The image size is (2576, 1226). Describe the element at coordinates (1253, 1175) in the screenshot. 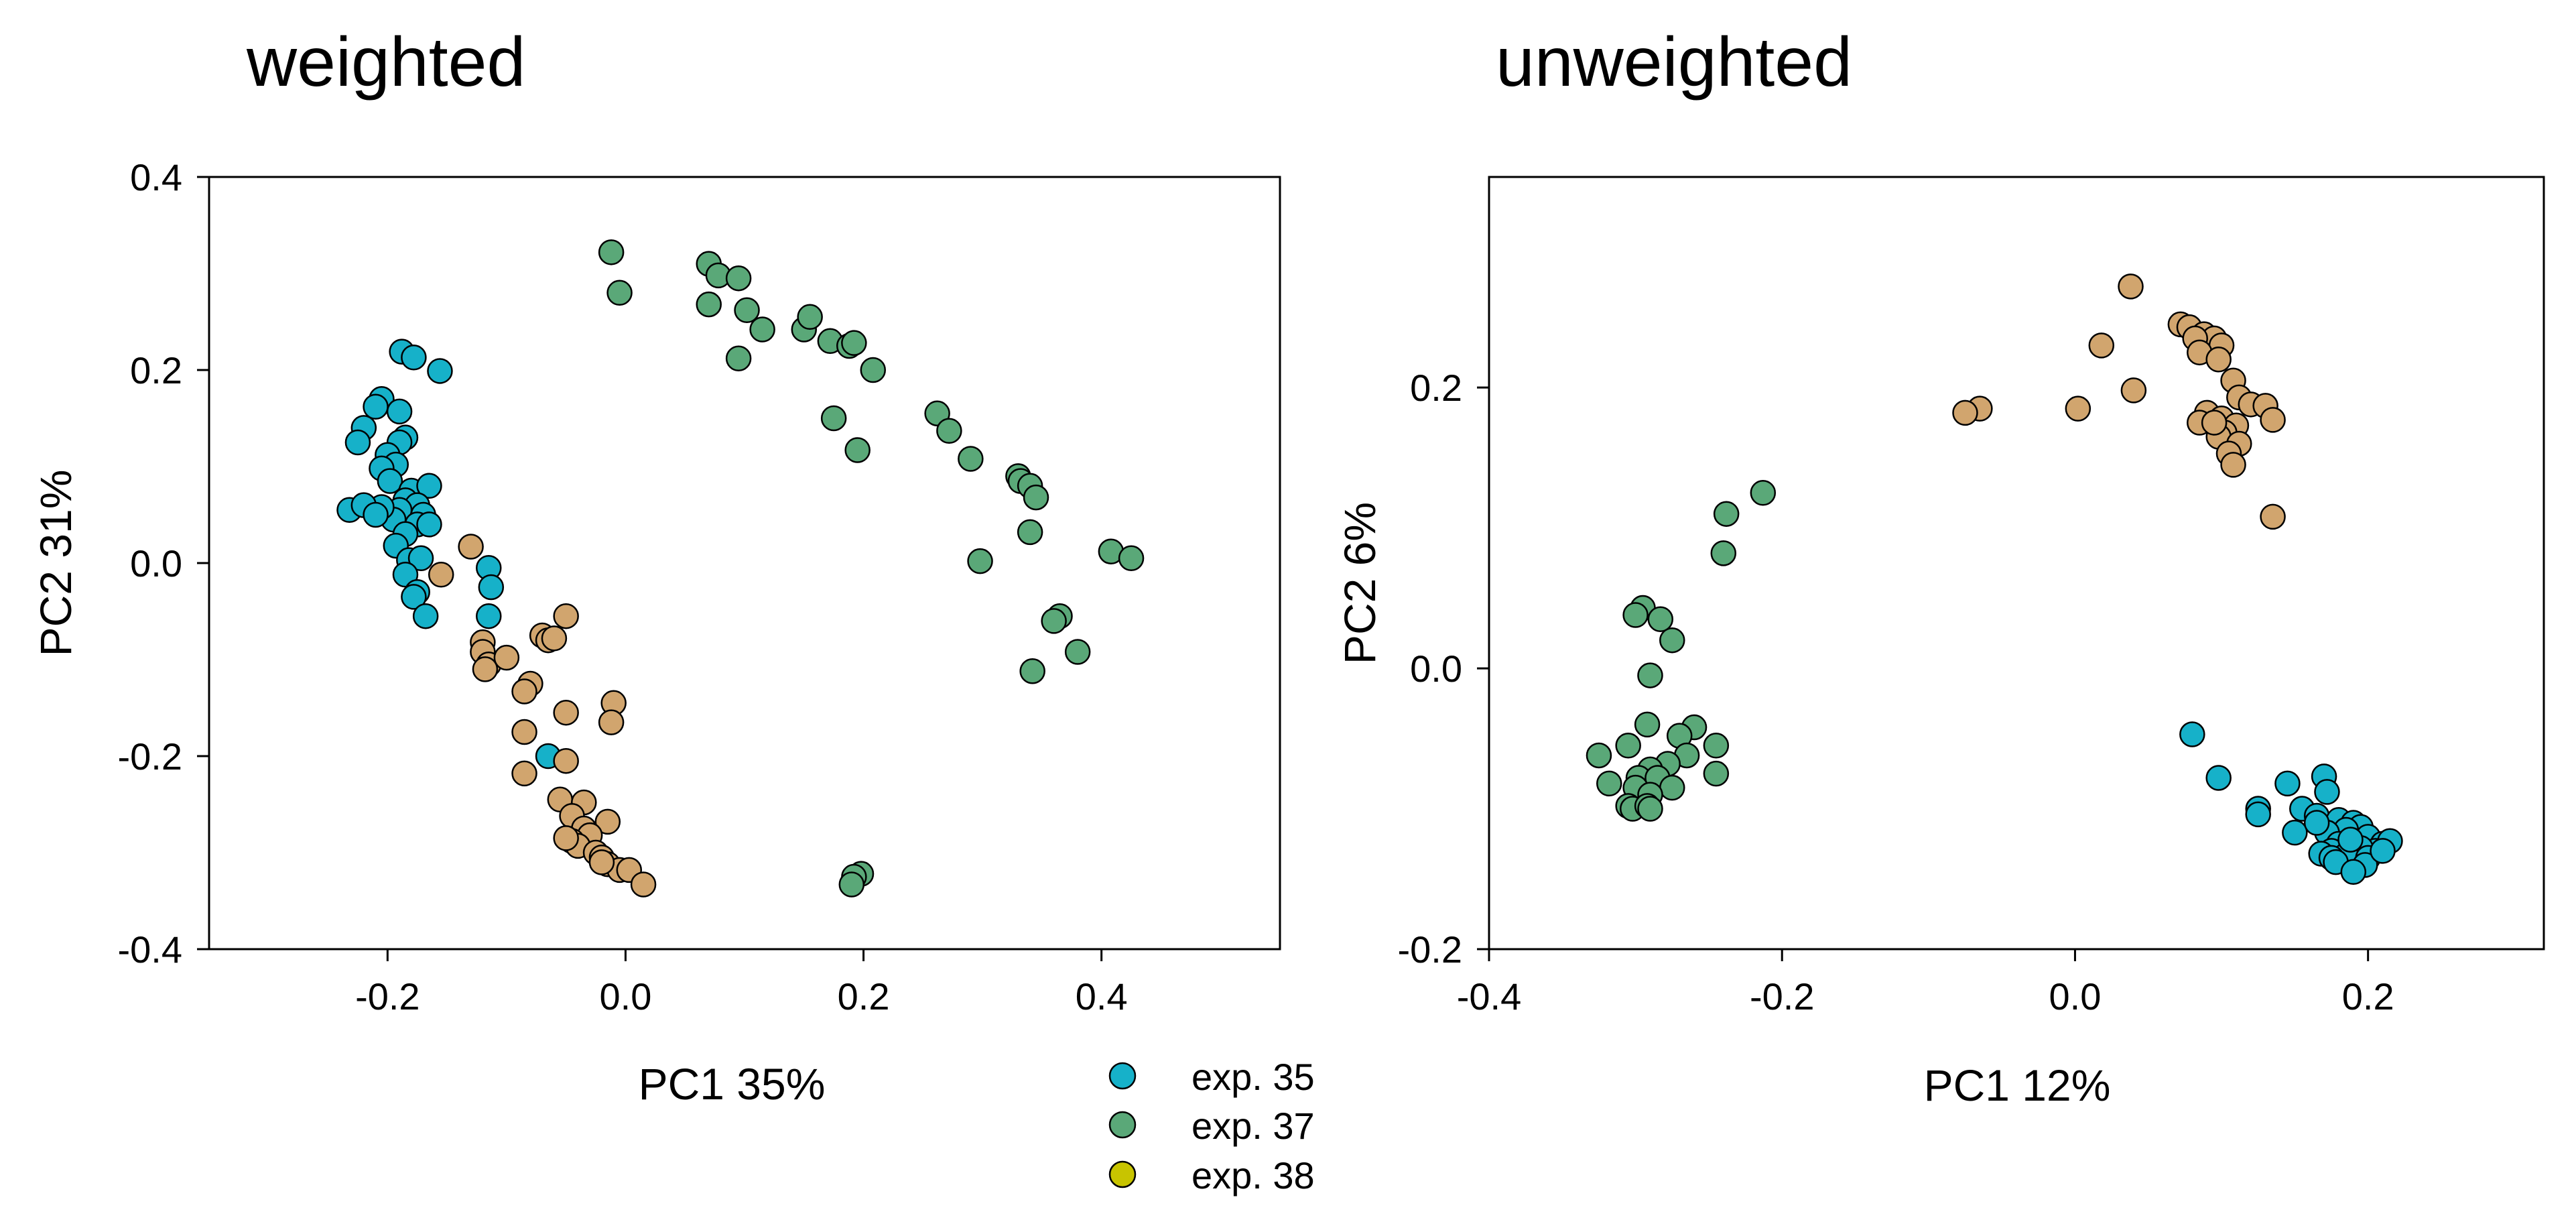

I see `legend-label: exp. 38` at that location.